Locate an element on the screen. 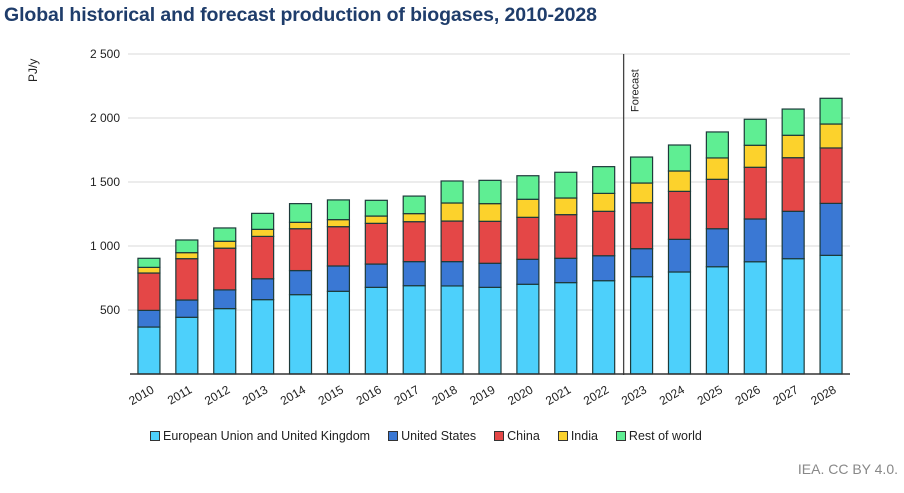 The width and height of the screenshot is (904, 493). bar-rest-of-world-2024 is located at coordinates (679, 158).